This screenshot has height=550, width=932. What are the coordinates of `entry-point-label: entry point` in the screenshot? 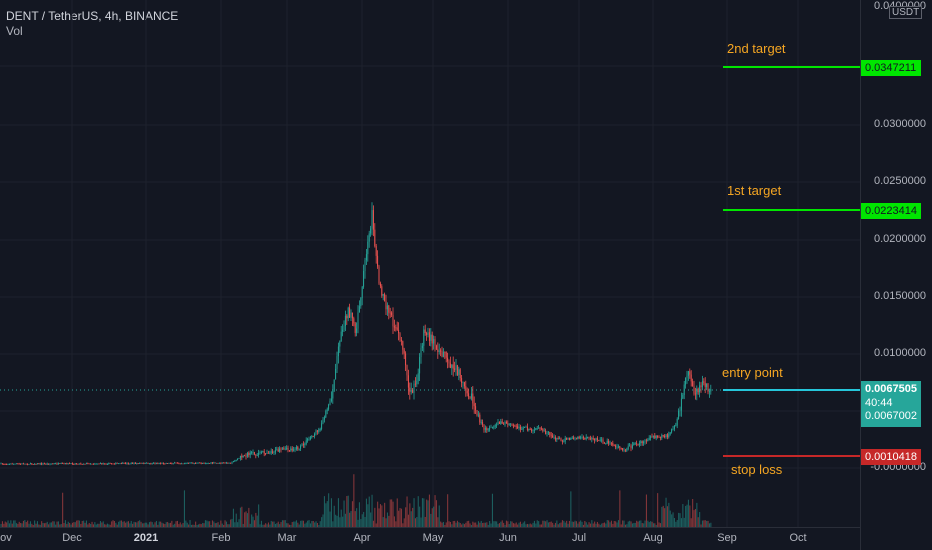 It's located at (752, 372).